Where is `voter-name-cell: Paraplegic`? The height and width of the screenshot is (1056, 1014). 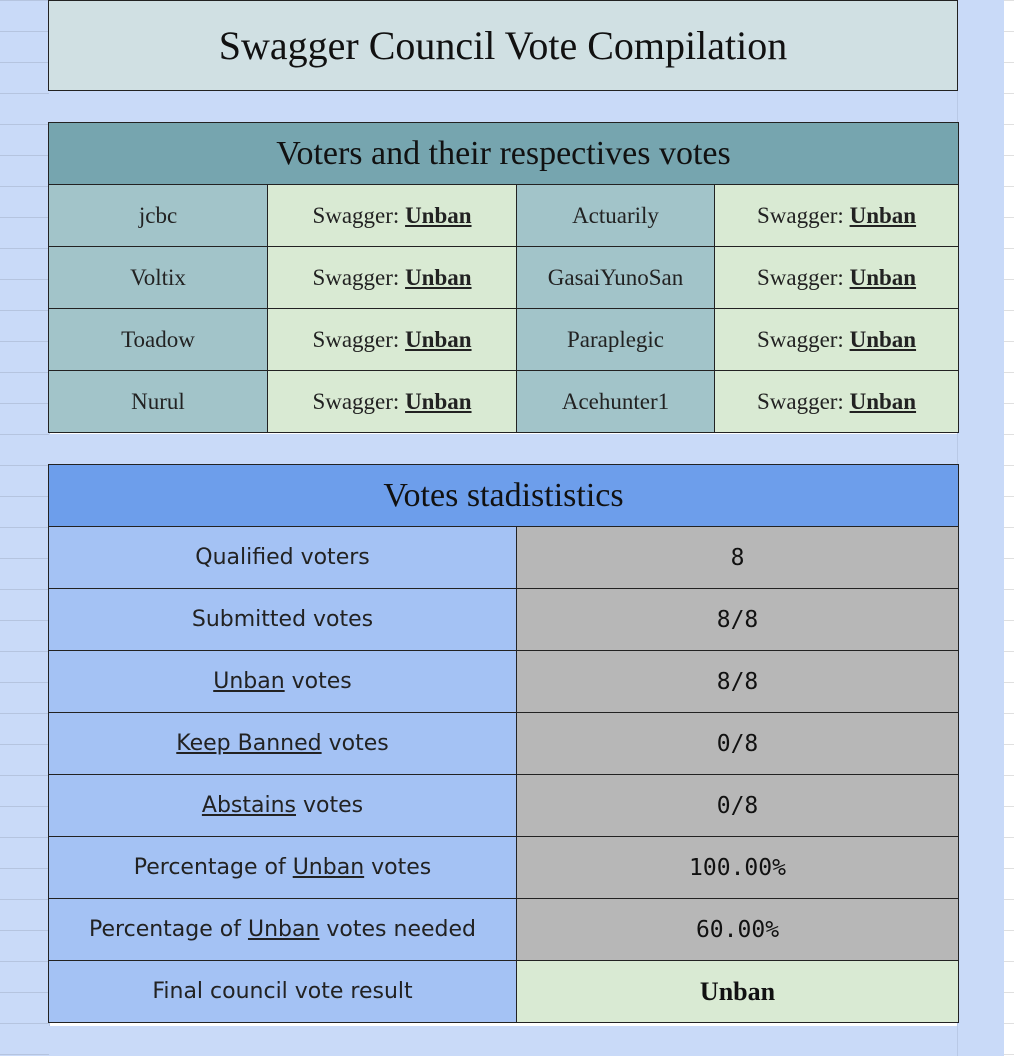
voter-name-cell: Paraplegic is located at coordinates (615, 339).